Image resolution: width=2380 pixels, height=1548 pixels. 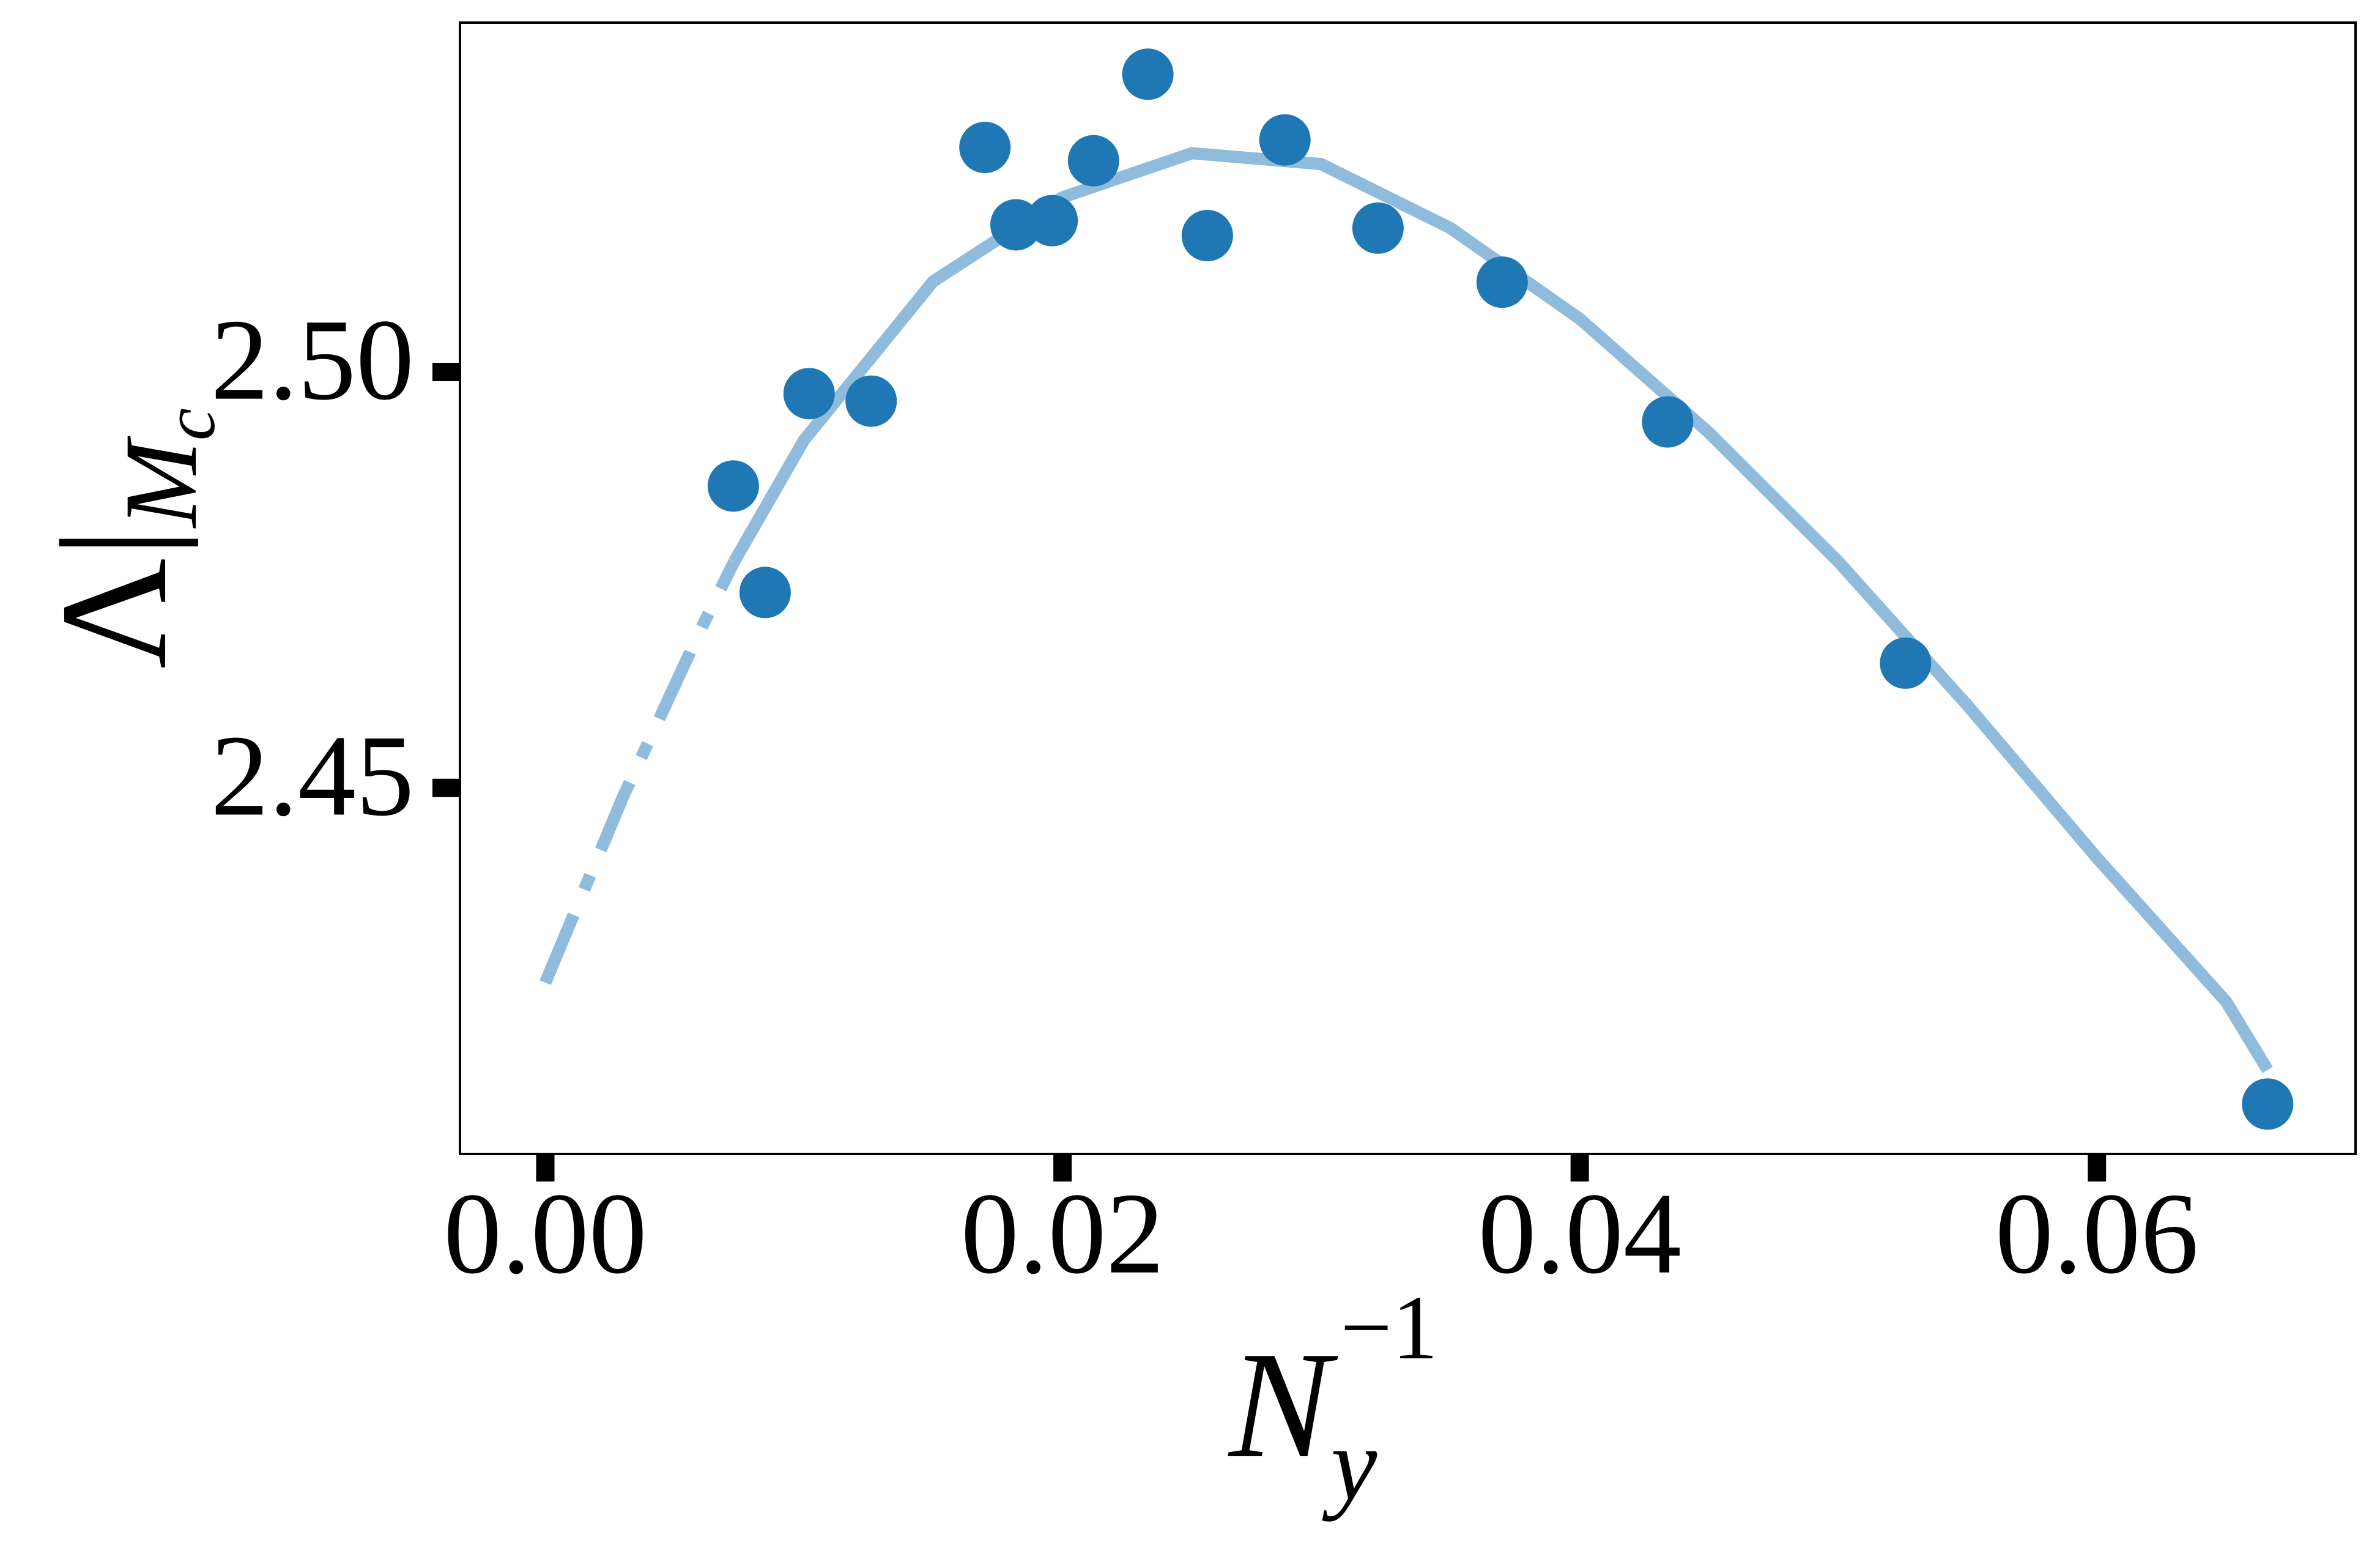 I want to click on y-label-sub: M, so click(x=160, y=483).